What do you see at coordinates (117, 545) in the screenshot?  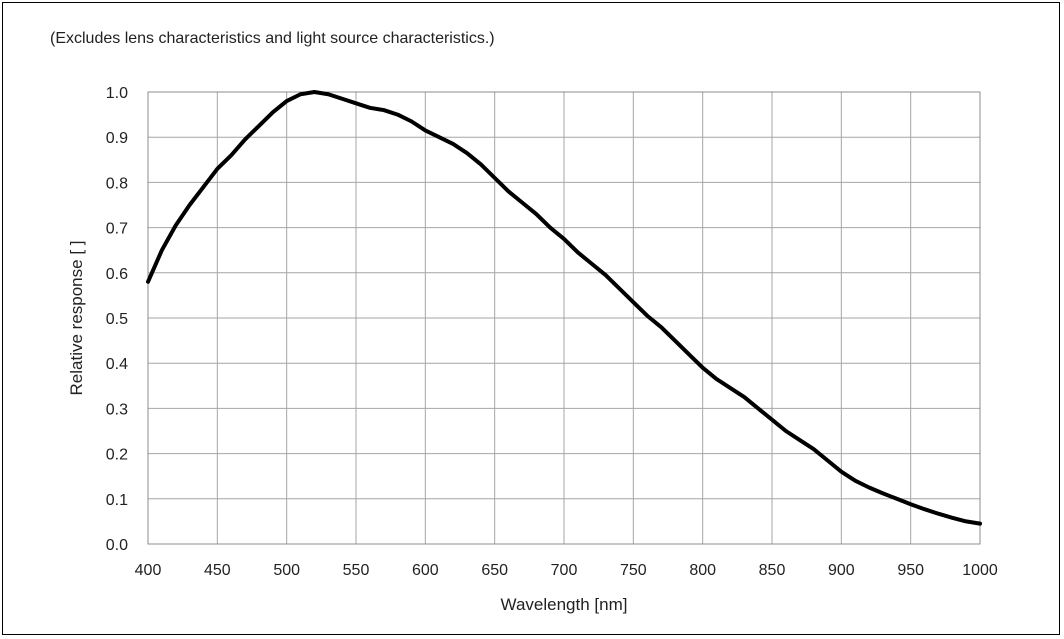 I see `y-tick-label: 0.0` at bounding box center [117, 545].